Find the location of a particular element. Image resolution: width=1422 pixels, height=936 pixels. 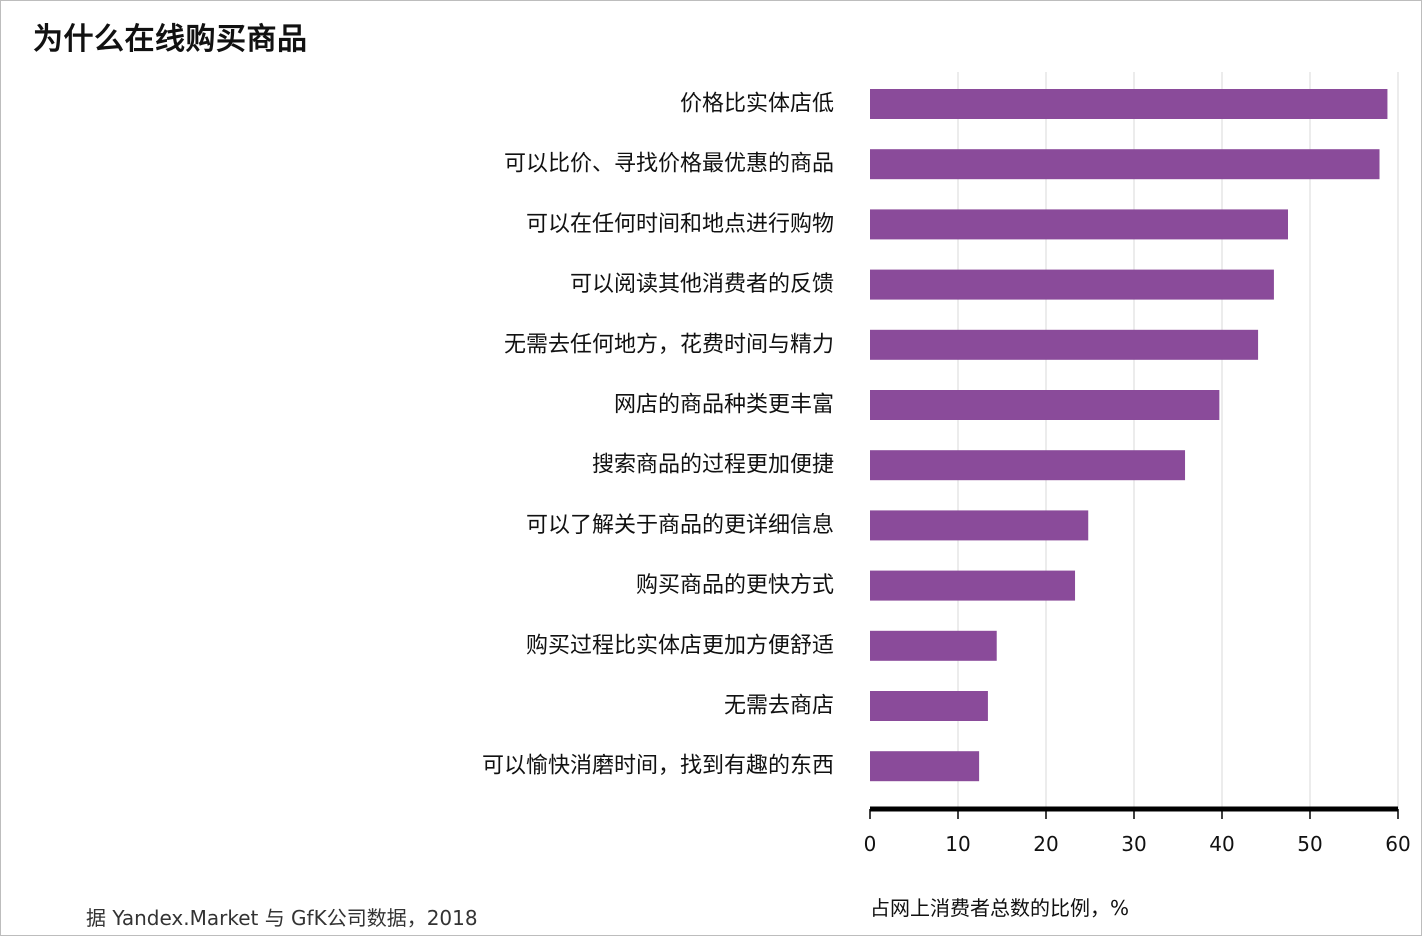

x-tick-label: 10 is located at coordinates (957, 844).